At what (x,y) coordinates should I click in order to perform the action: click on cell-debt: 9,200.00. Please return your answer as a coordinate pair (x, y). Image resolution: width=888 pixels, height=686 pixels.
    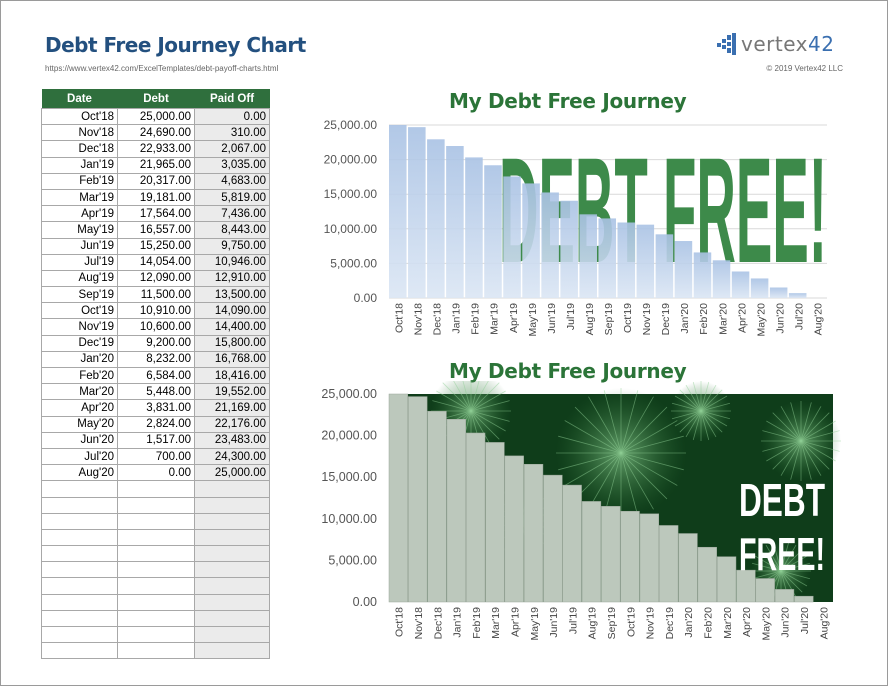
    Looking at the image, I should click on (156, 343).